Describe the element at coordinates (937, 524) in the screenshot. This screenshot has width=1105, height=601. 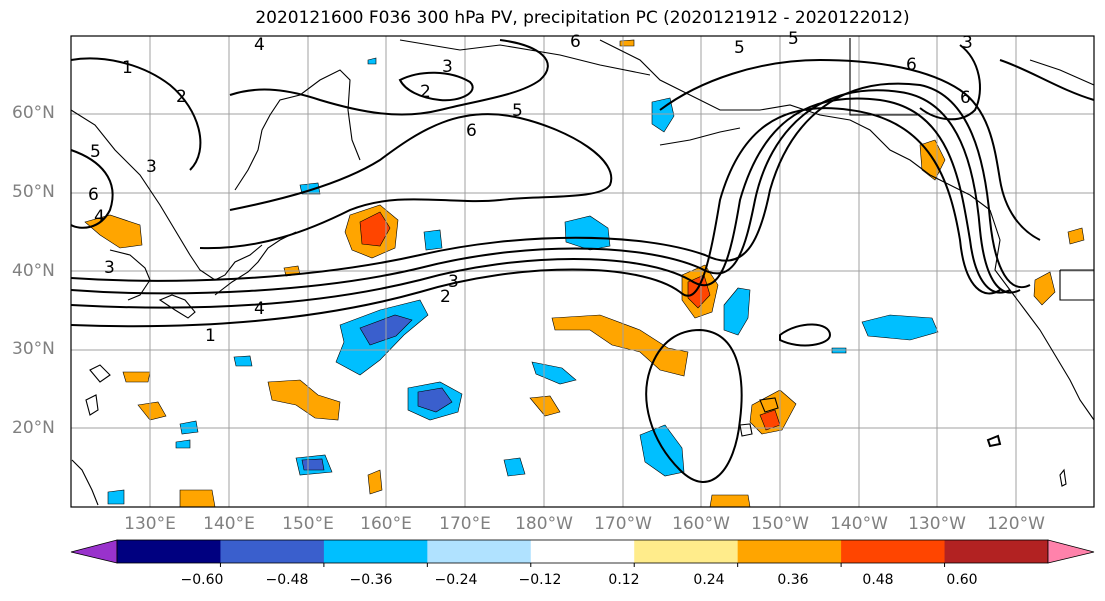
I see `lon-label: 130°W` at that location.